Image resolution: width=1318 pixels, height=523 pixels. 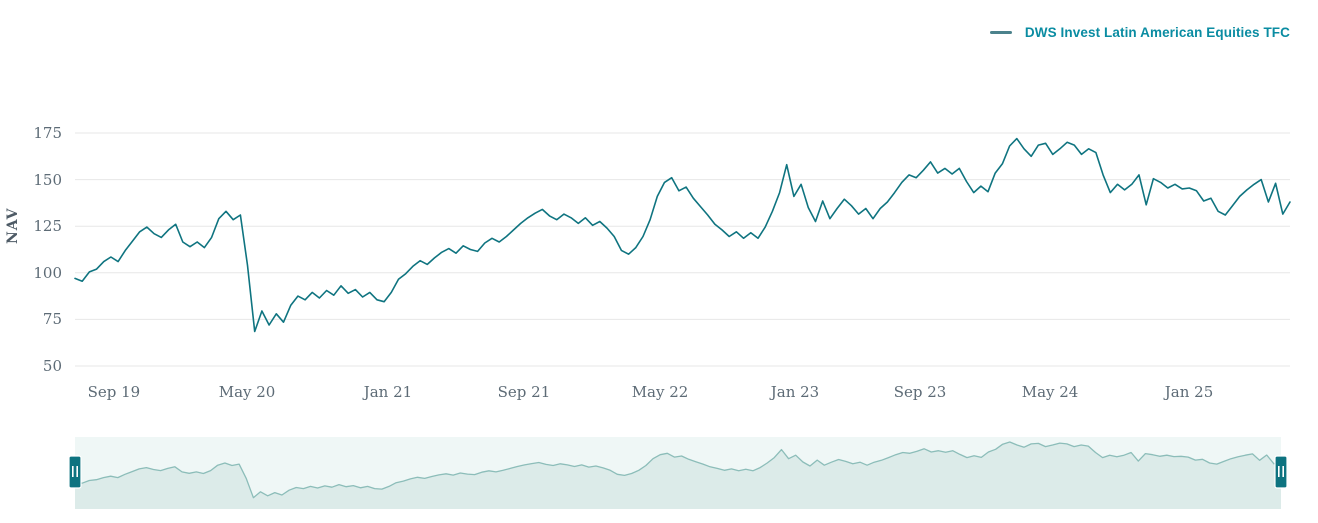 What do you see at coordinates (660, 392) in the screenshot?
I see `x-tick-label: May 22` at bounding box center [660, 392].